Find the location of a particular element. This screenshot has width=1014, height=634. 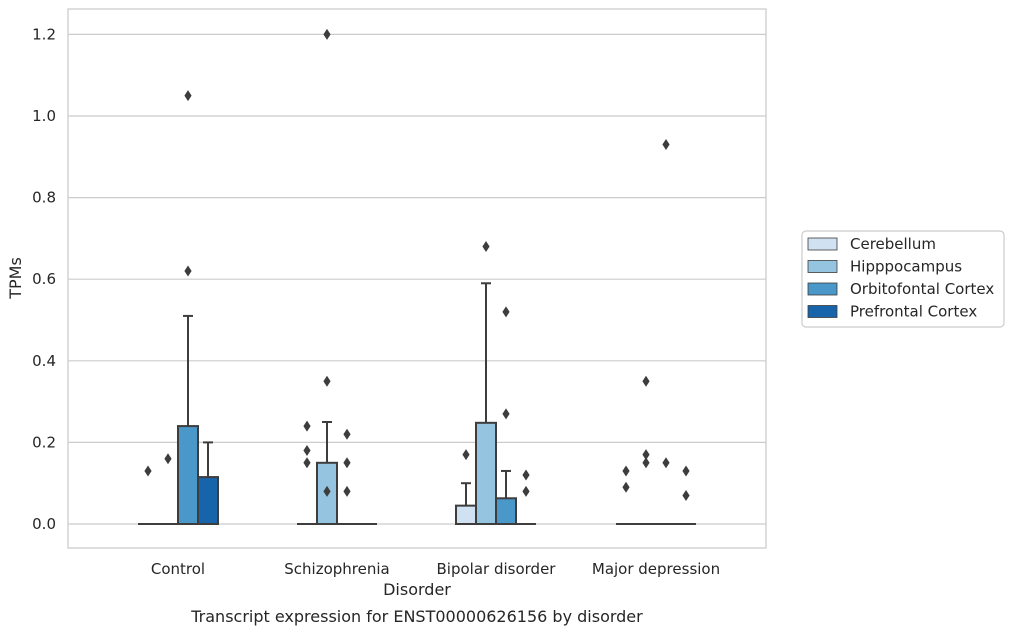

y-tick-label: 0.6 is located at coordinates (44, 279).